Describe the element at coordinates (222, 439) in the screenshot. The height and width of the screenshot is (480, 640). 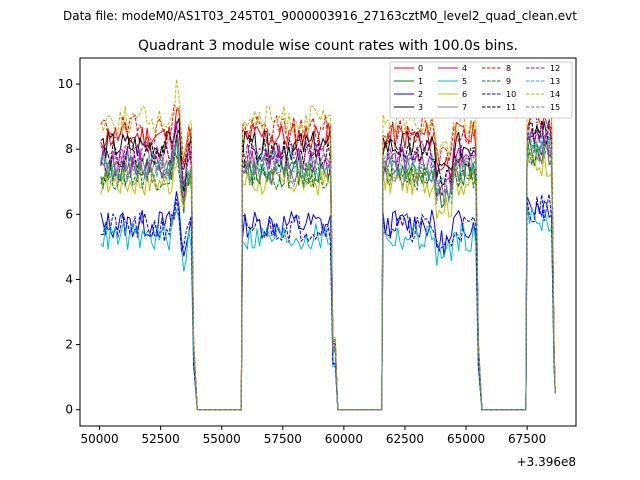
I see `x-tick-label: 55000` at that location.